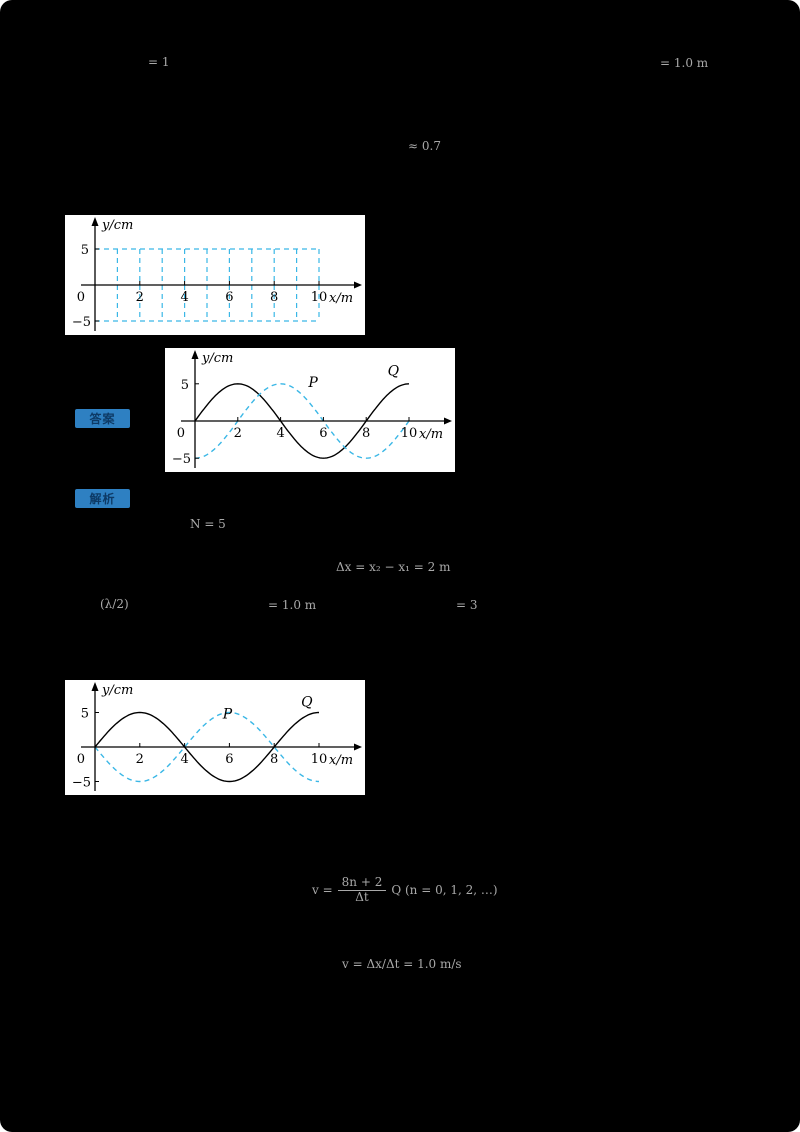 The image size is (800, 1132). I want to click on math-fragment-9: v = Δx/Δt = 1.0 m/s, so click(402, 964).